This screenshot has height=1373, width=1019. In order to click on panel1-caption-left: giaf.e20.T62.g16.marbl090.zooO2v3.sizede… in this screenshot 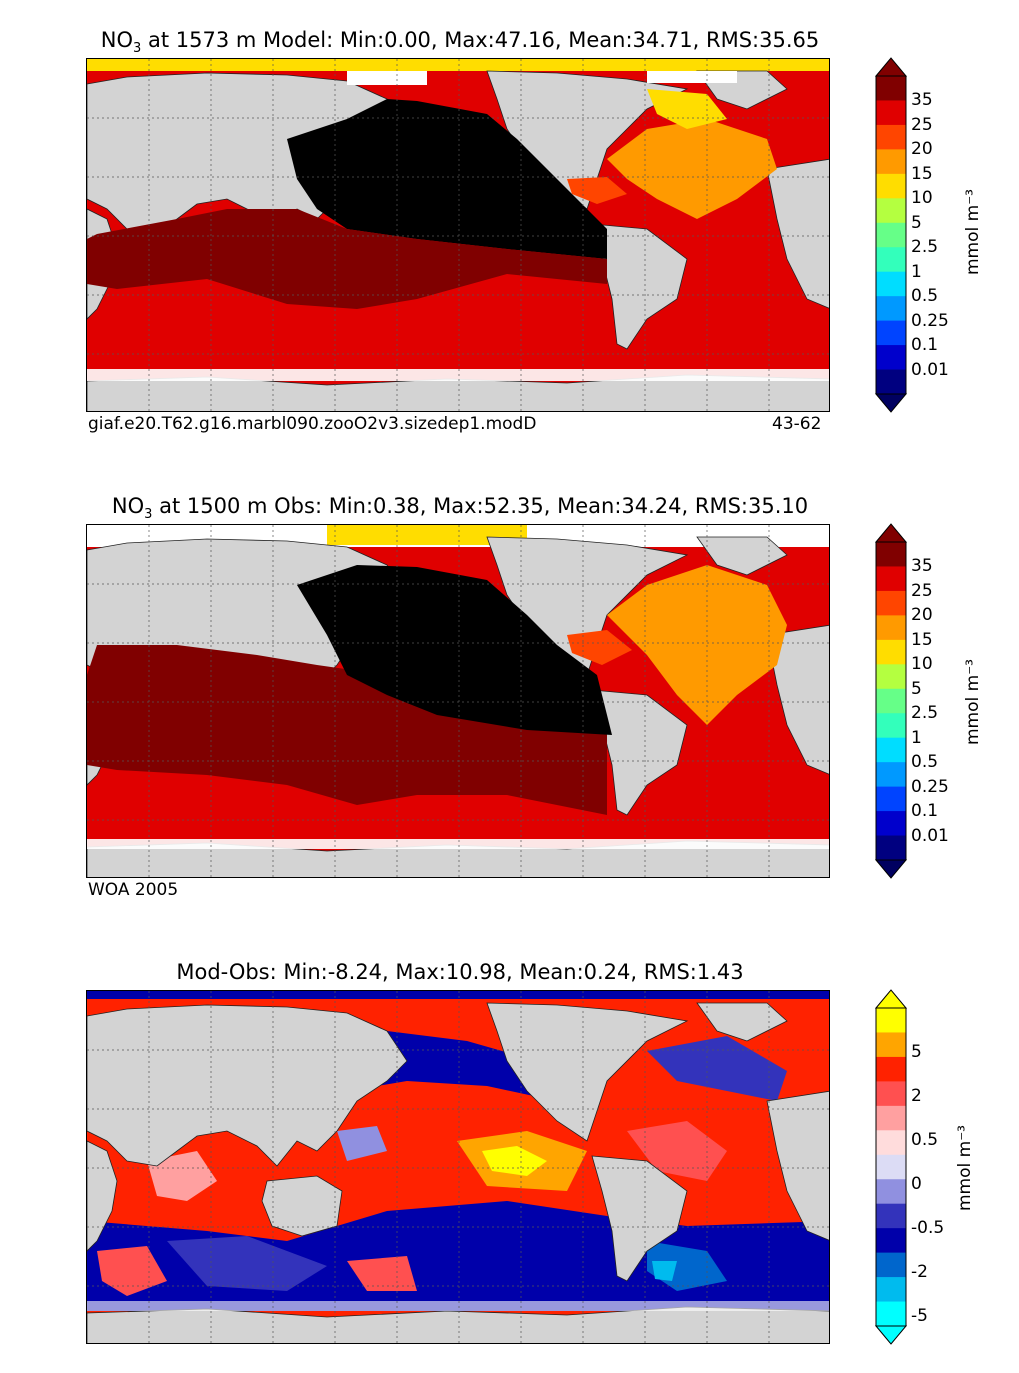, I will do `click(312, 424)`.